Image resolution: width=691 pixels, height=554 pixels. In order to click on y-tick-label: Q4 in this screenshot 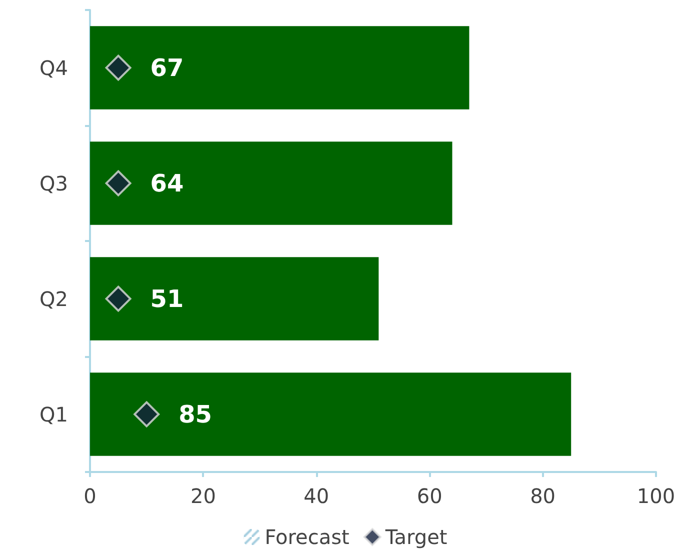, I will do `click(54, 68)`.